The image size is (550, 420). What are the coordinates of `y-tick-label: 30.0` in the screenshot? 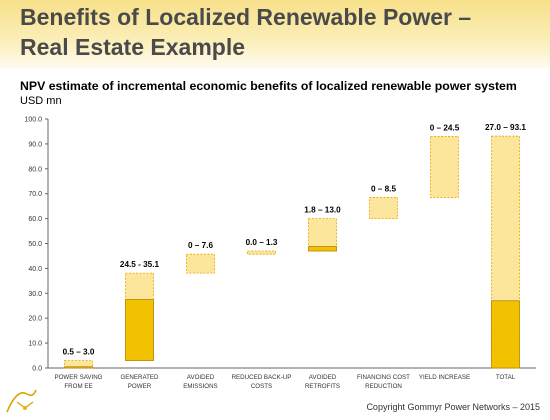 It's located at (35, 294).